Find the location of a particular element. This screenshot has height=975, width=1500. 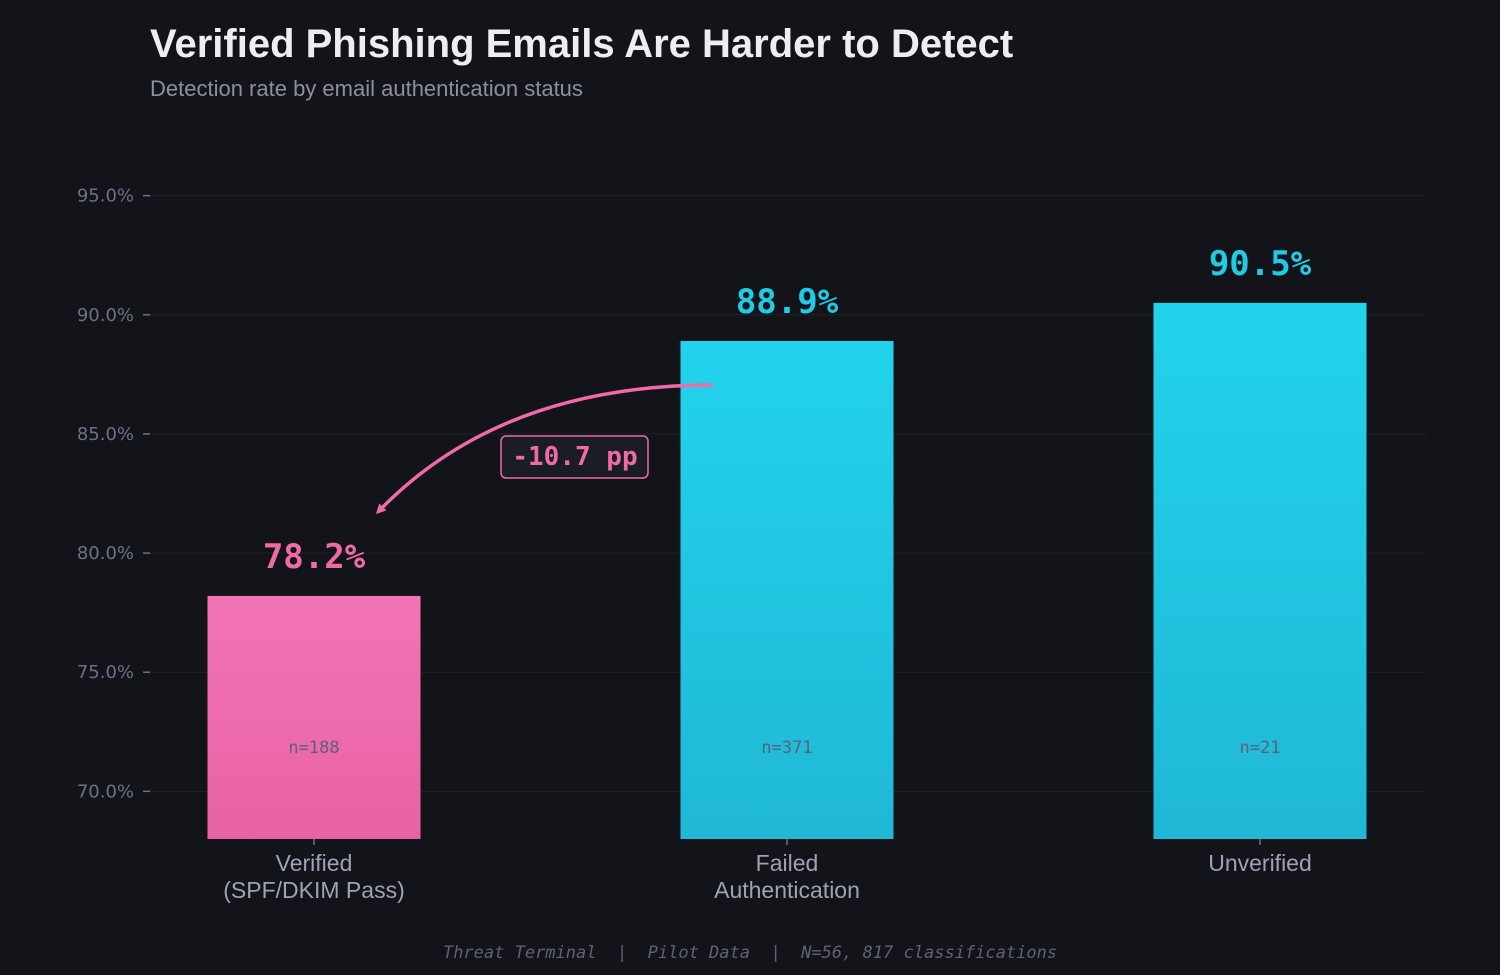

difference-label: -10.7 pp is located at coordinates (574, 457).